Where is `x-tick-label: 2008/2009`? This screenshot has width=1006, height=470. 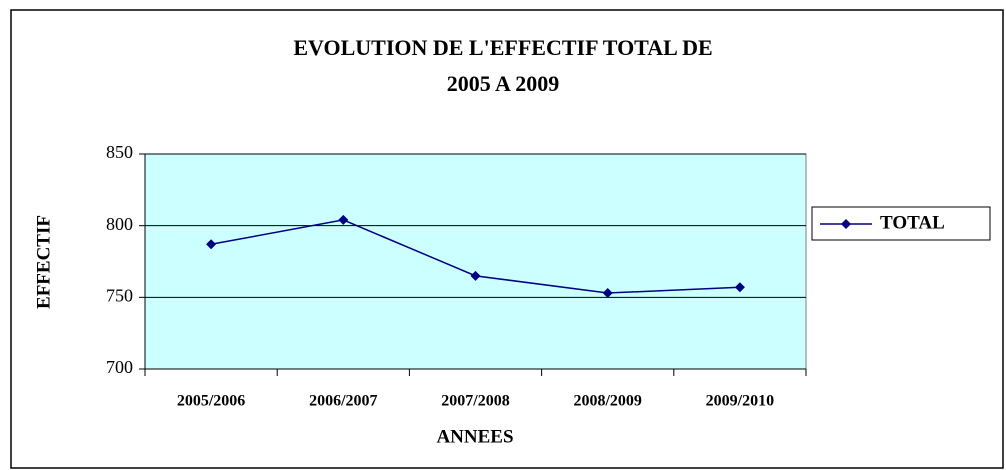
x-tick-label: 2008/2009 is located at coordinates (607, 401).